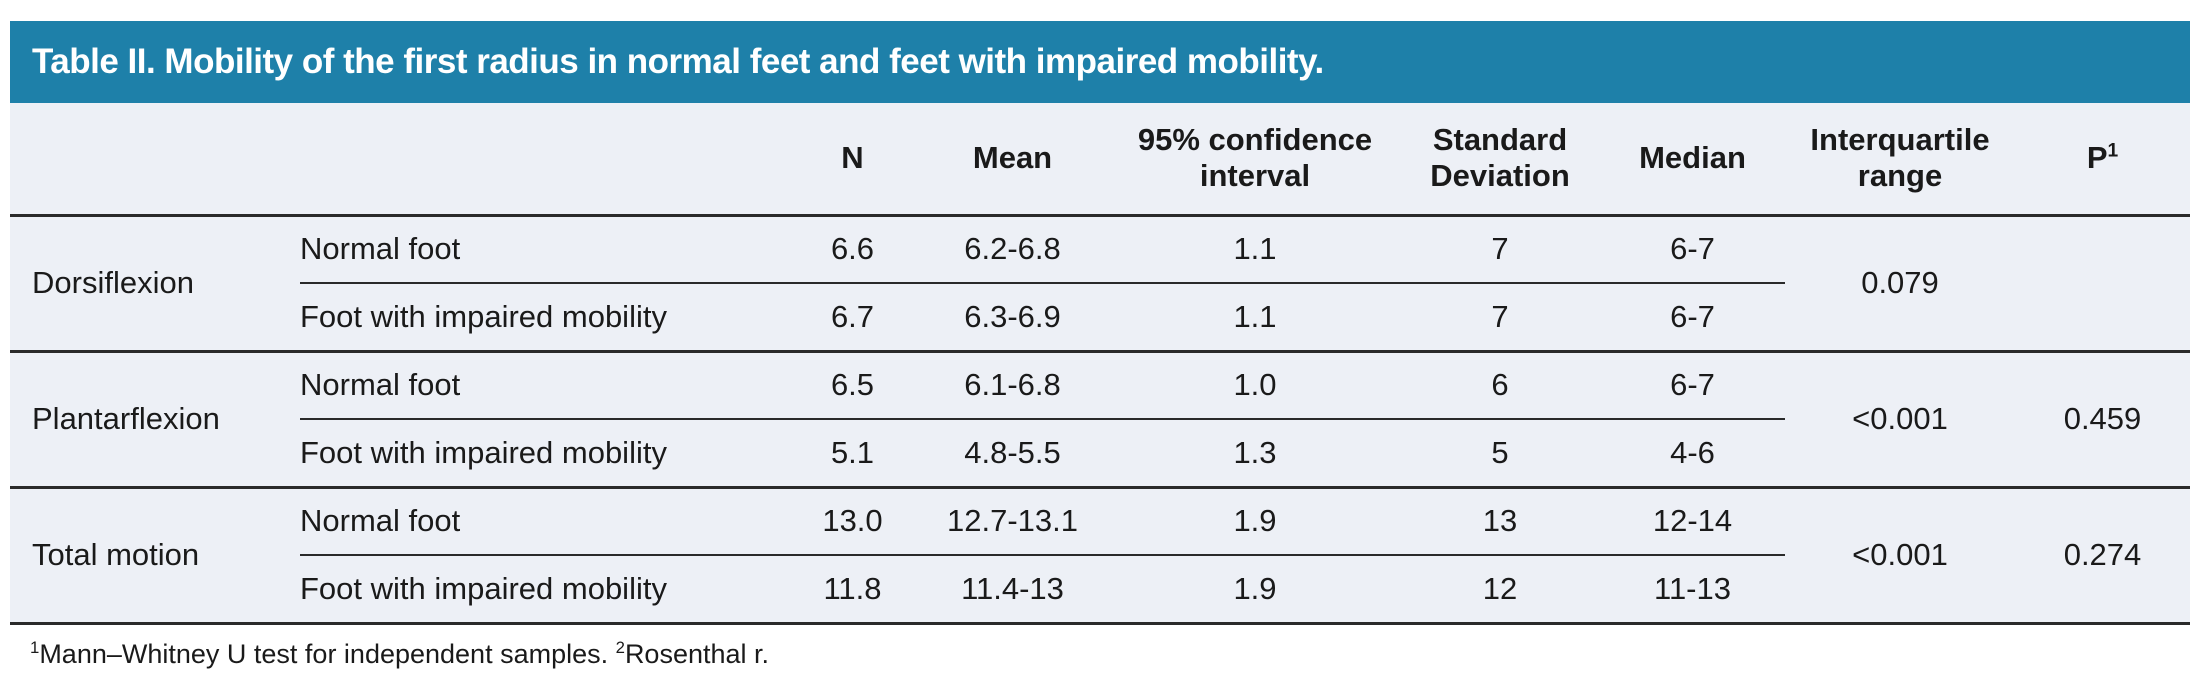 This screenshot has width=2200, height=692. What do you see at coordinates (1012, 452) in the screenshot?
I see `cell-mean: 4.8-5.5` at bounding box center [1012, 452].